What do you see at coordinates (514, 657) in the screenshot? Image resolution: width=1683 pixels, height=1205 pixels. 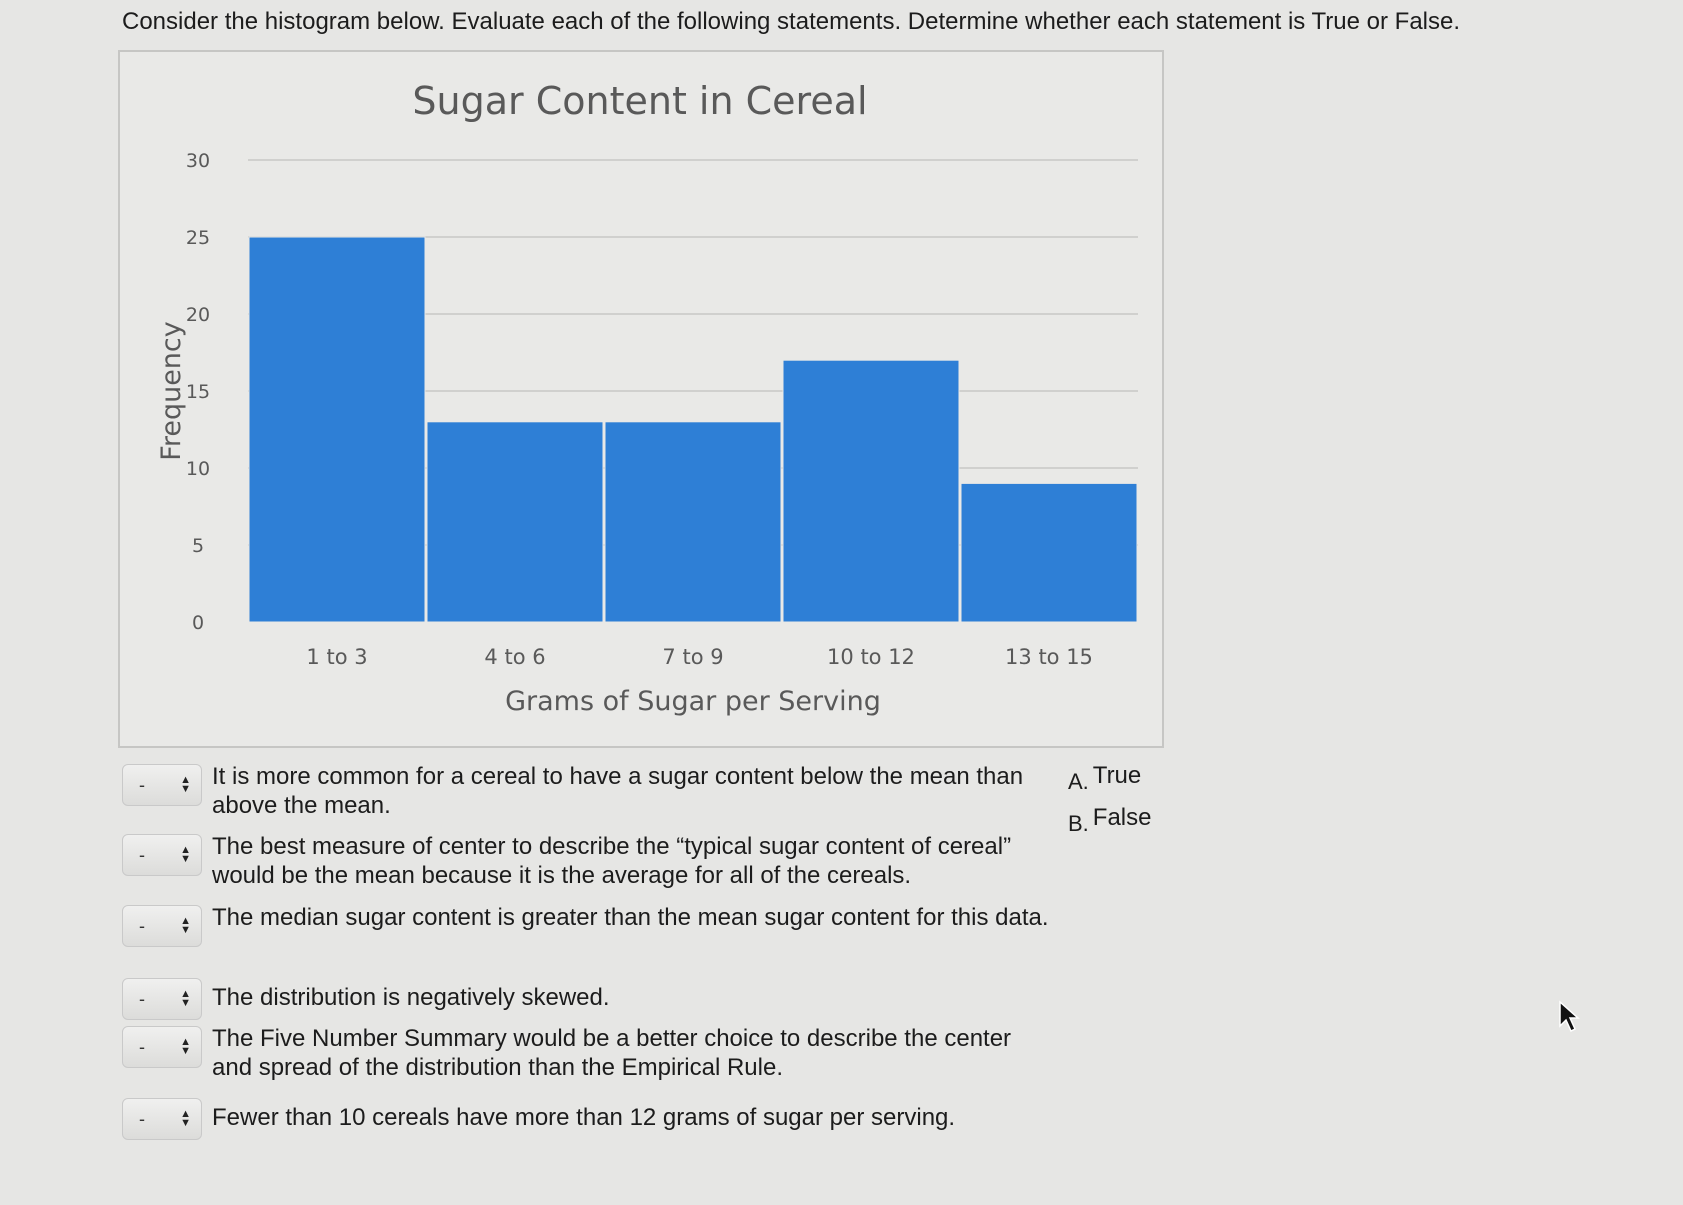 I see `x-tick-label: 4 to 6` at bounding box center [514, 657].